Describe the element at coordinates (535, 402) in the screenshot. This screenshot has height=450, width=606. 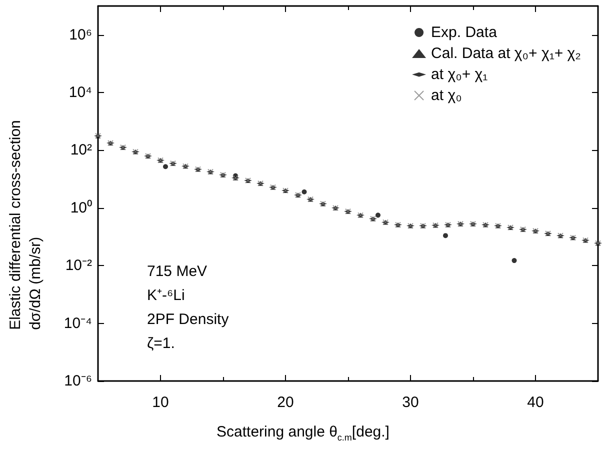
I see `x-tick-label: 40` at that location.